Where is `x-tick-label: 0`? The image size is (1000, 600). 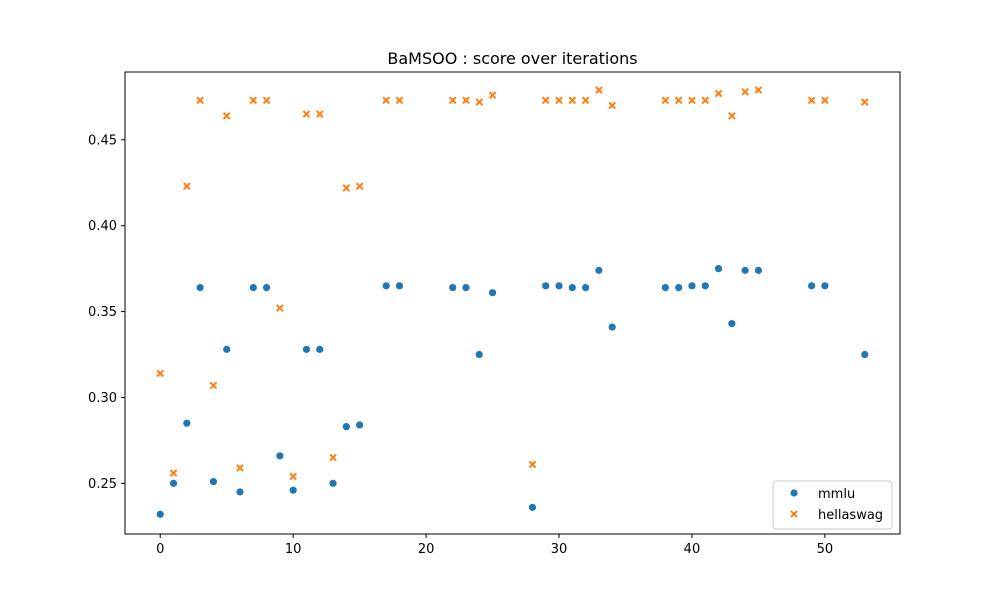 x-tick-label: 0 is located at coordinates (160, 549).